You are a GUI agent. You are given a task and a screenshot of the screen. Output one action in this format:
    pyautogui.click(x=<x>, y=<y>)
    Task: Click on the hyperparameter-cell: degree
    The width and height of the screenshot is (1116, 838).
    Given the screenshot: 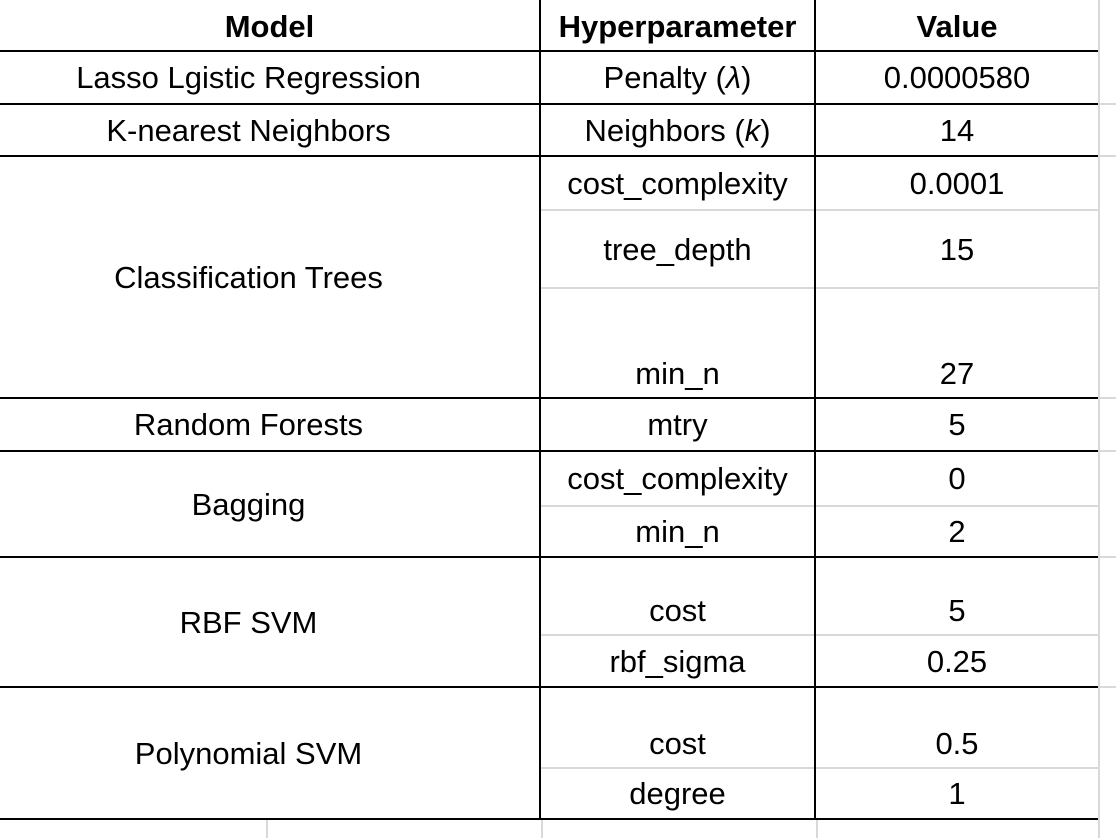 What is the action you would take?
    pyautogui.click(x=677, y=793)
    